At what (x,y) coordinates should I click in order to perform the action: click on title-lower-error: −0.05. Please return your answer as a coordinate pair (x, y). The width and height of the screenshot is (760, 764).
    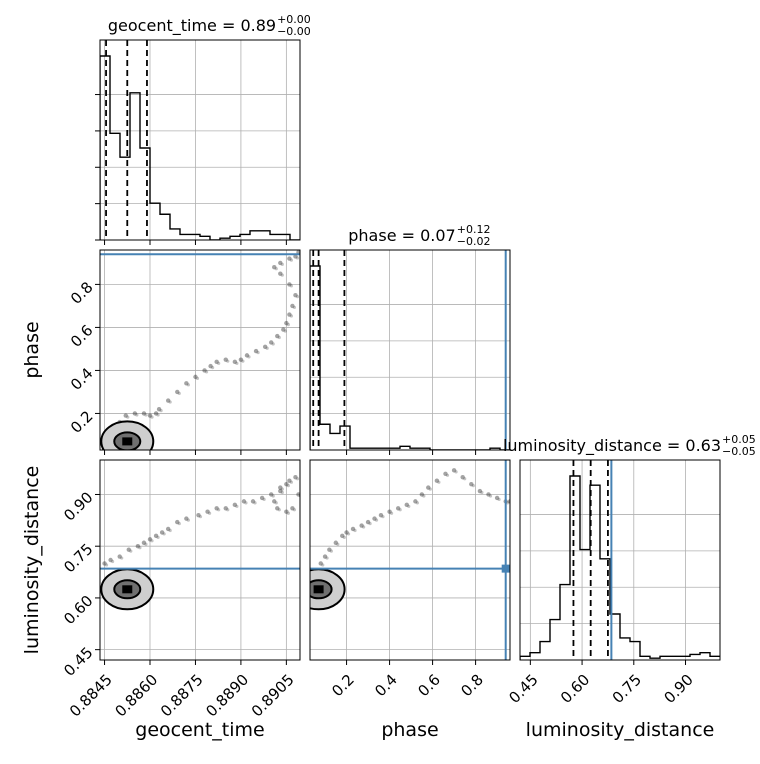
    Looking at the image, I should click on (739, 451).